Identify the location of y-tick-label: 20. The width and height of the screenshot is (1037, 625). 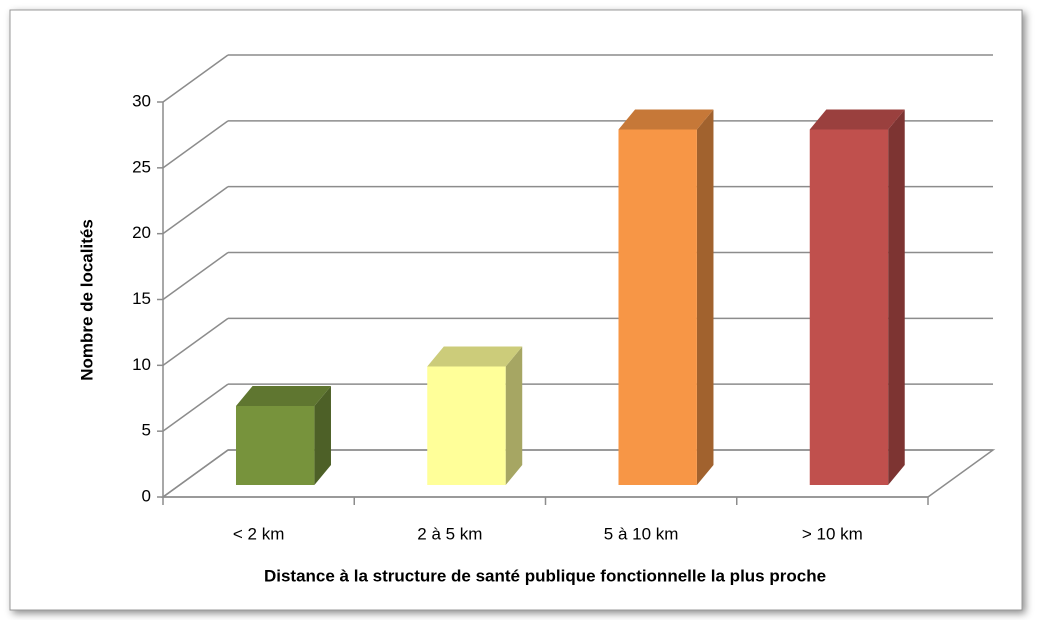
(141, 232).